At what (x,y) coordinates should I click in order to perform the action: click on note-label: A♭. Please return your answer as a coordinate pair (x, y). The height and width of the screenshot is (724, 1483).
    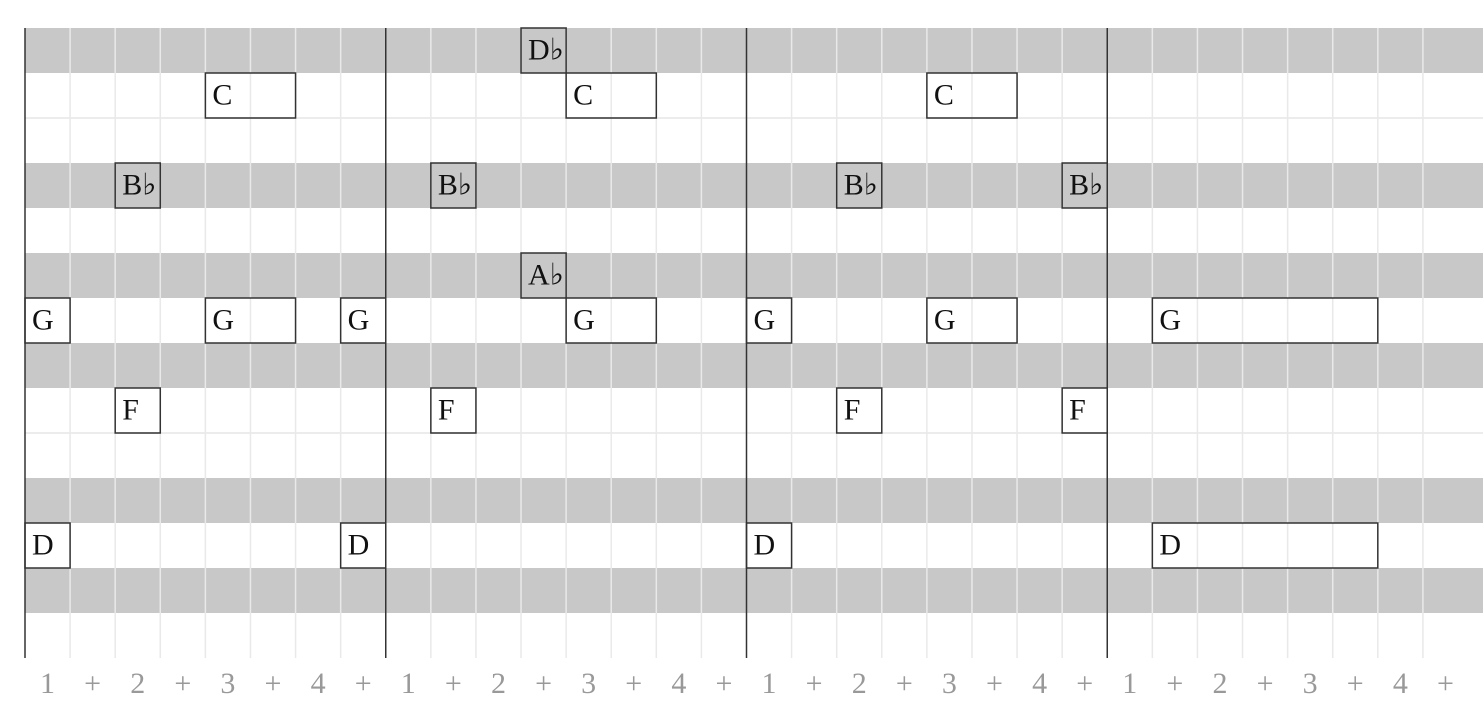
    Looking at the image, I should click on (546, 274).